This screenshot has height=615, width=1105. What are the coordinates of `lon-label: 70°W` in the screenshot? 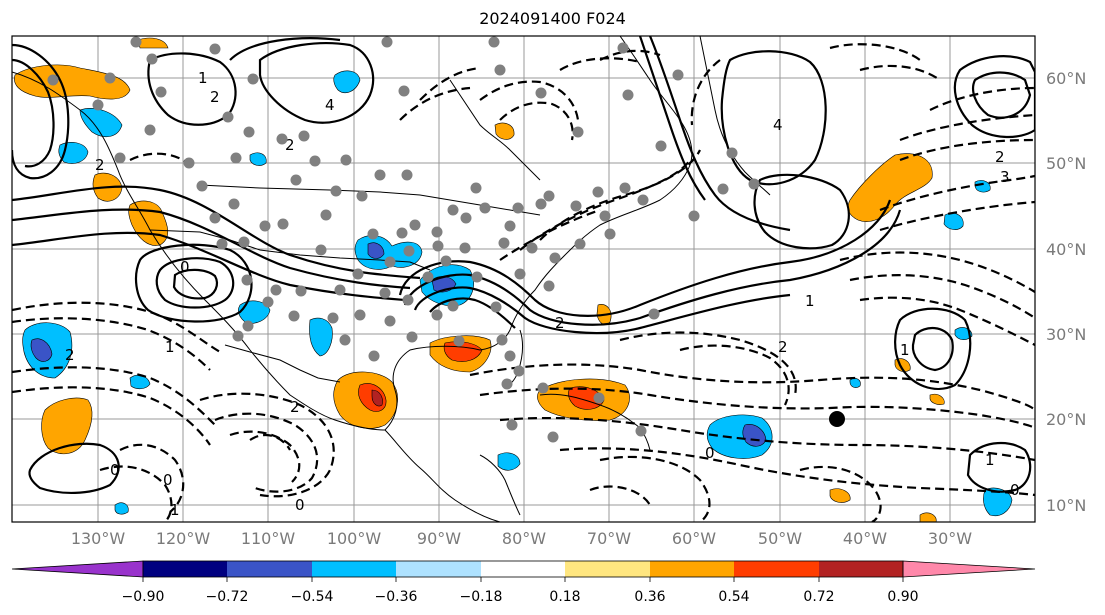 It's located at (609, 538).